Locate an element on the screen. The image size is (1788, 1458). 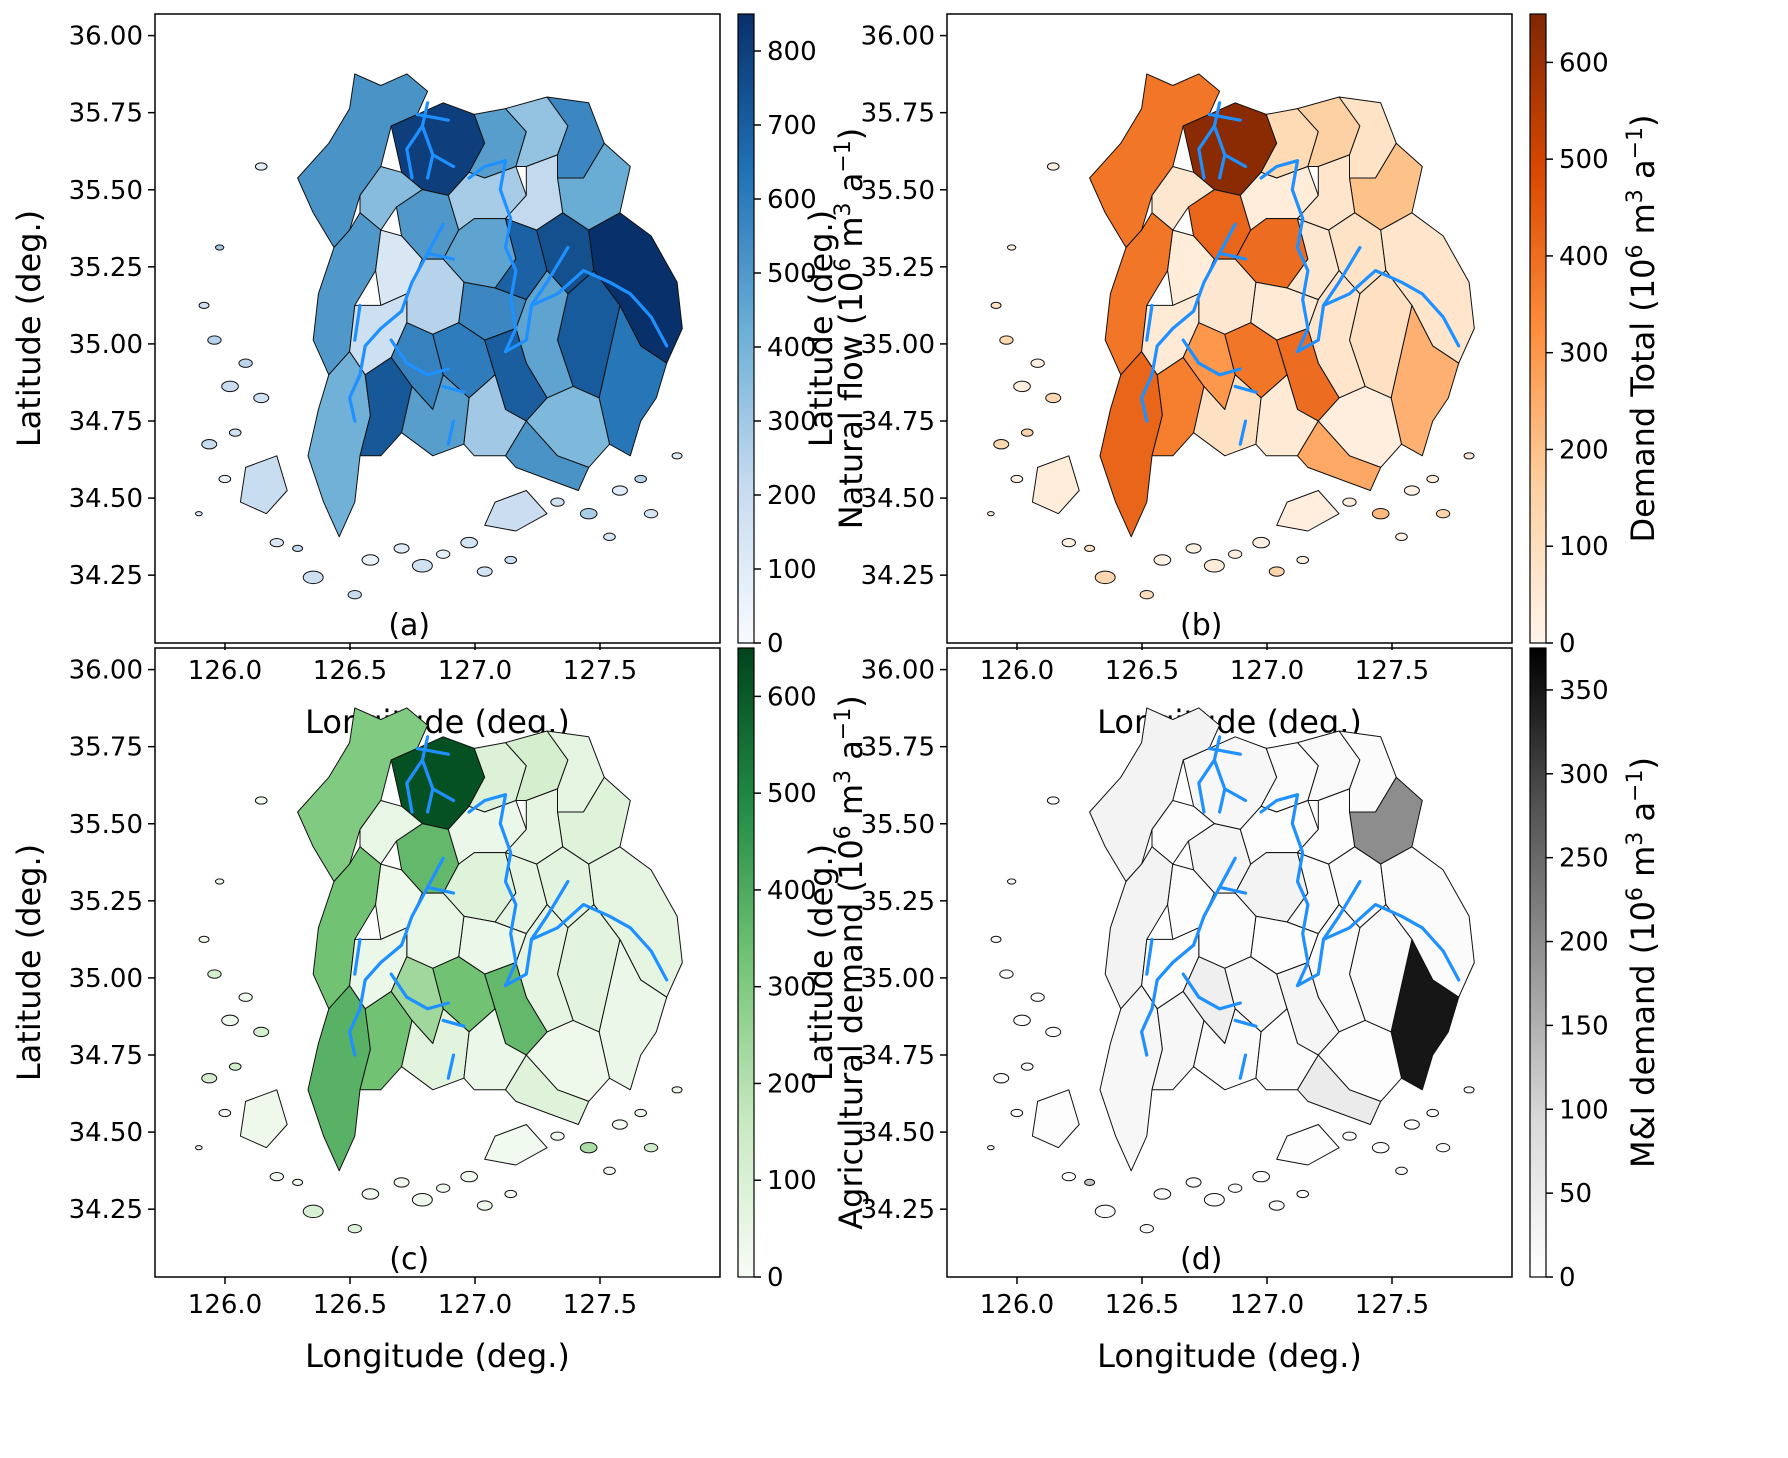
y-tick-label: 35.50 is located at coordinates (106, 191).